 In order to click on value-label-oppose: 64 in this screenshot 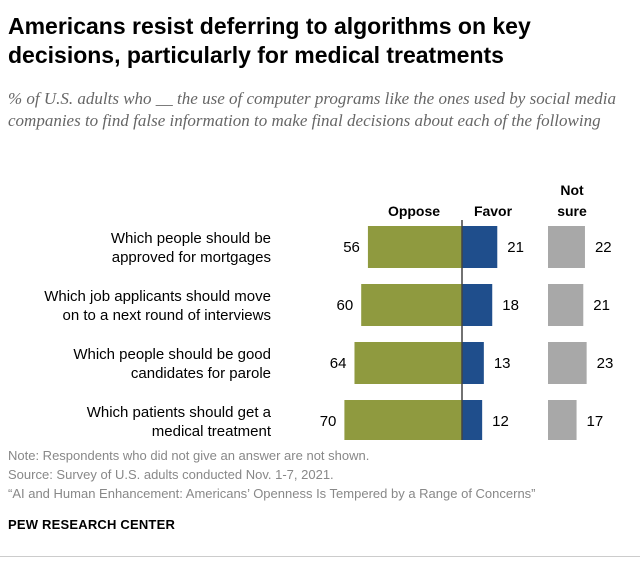, I will do `click(338, 363)`.